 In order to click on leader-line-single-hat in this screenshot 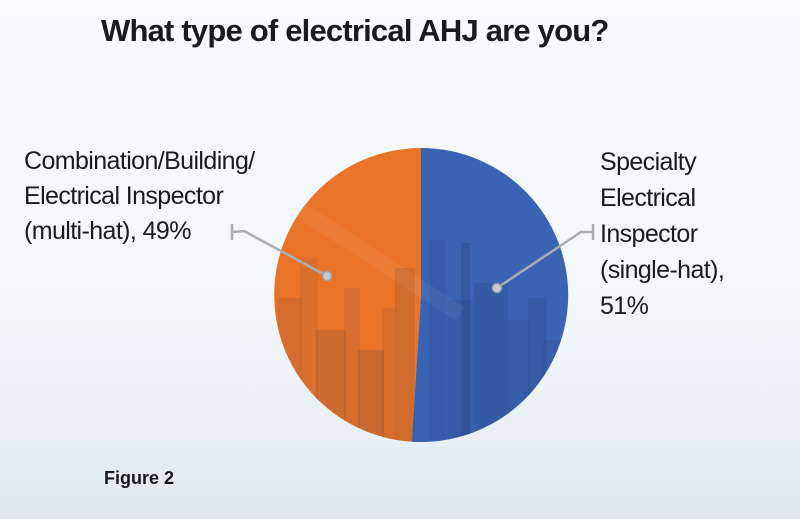, I will do `click(543, 259)`.